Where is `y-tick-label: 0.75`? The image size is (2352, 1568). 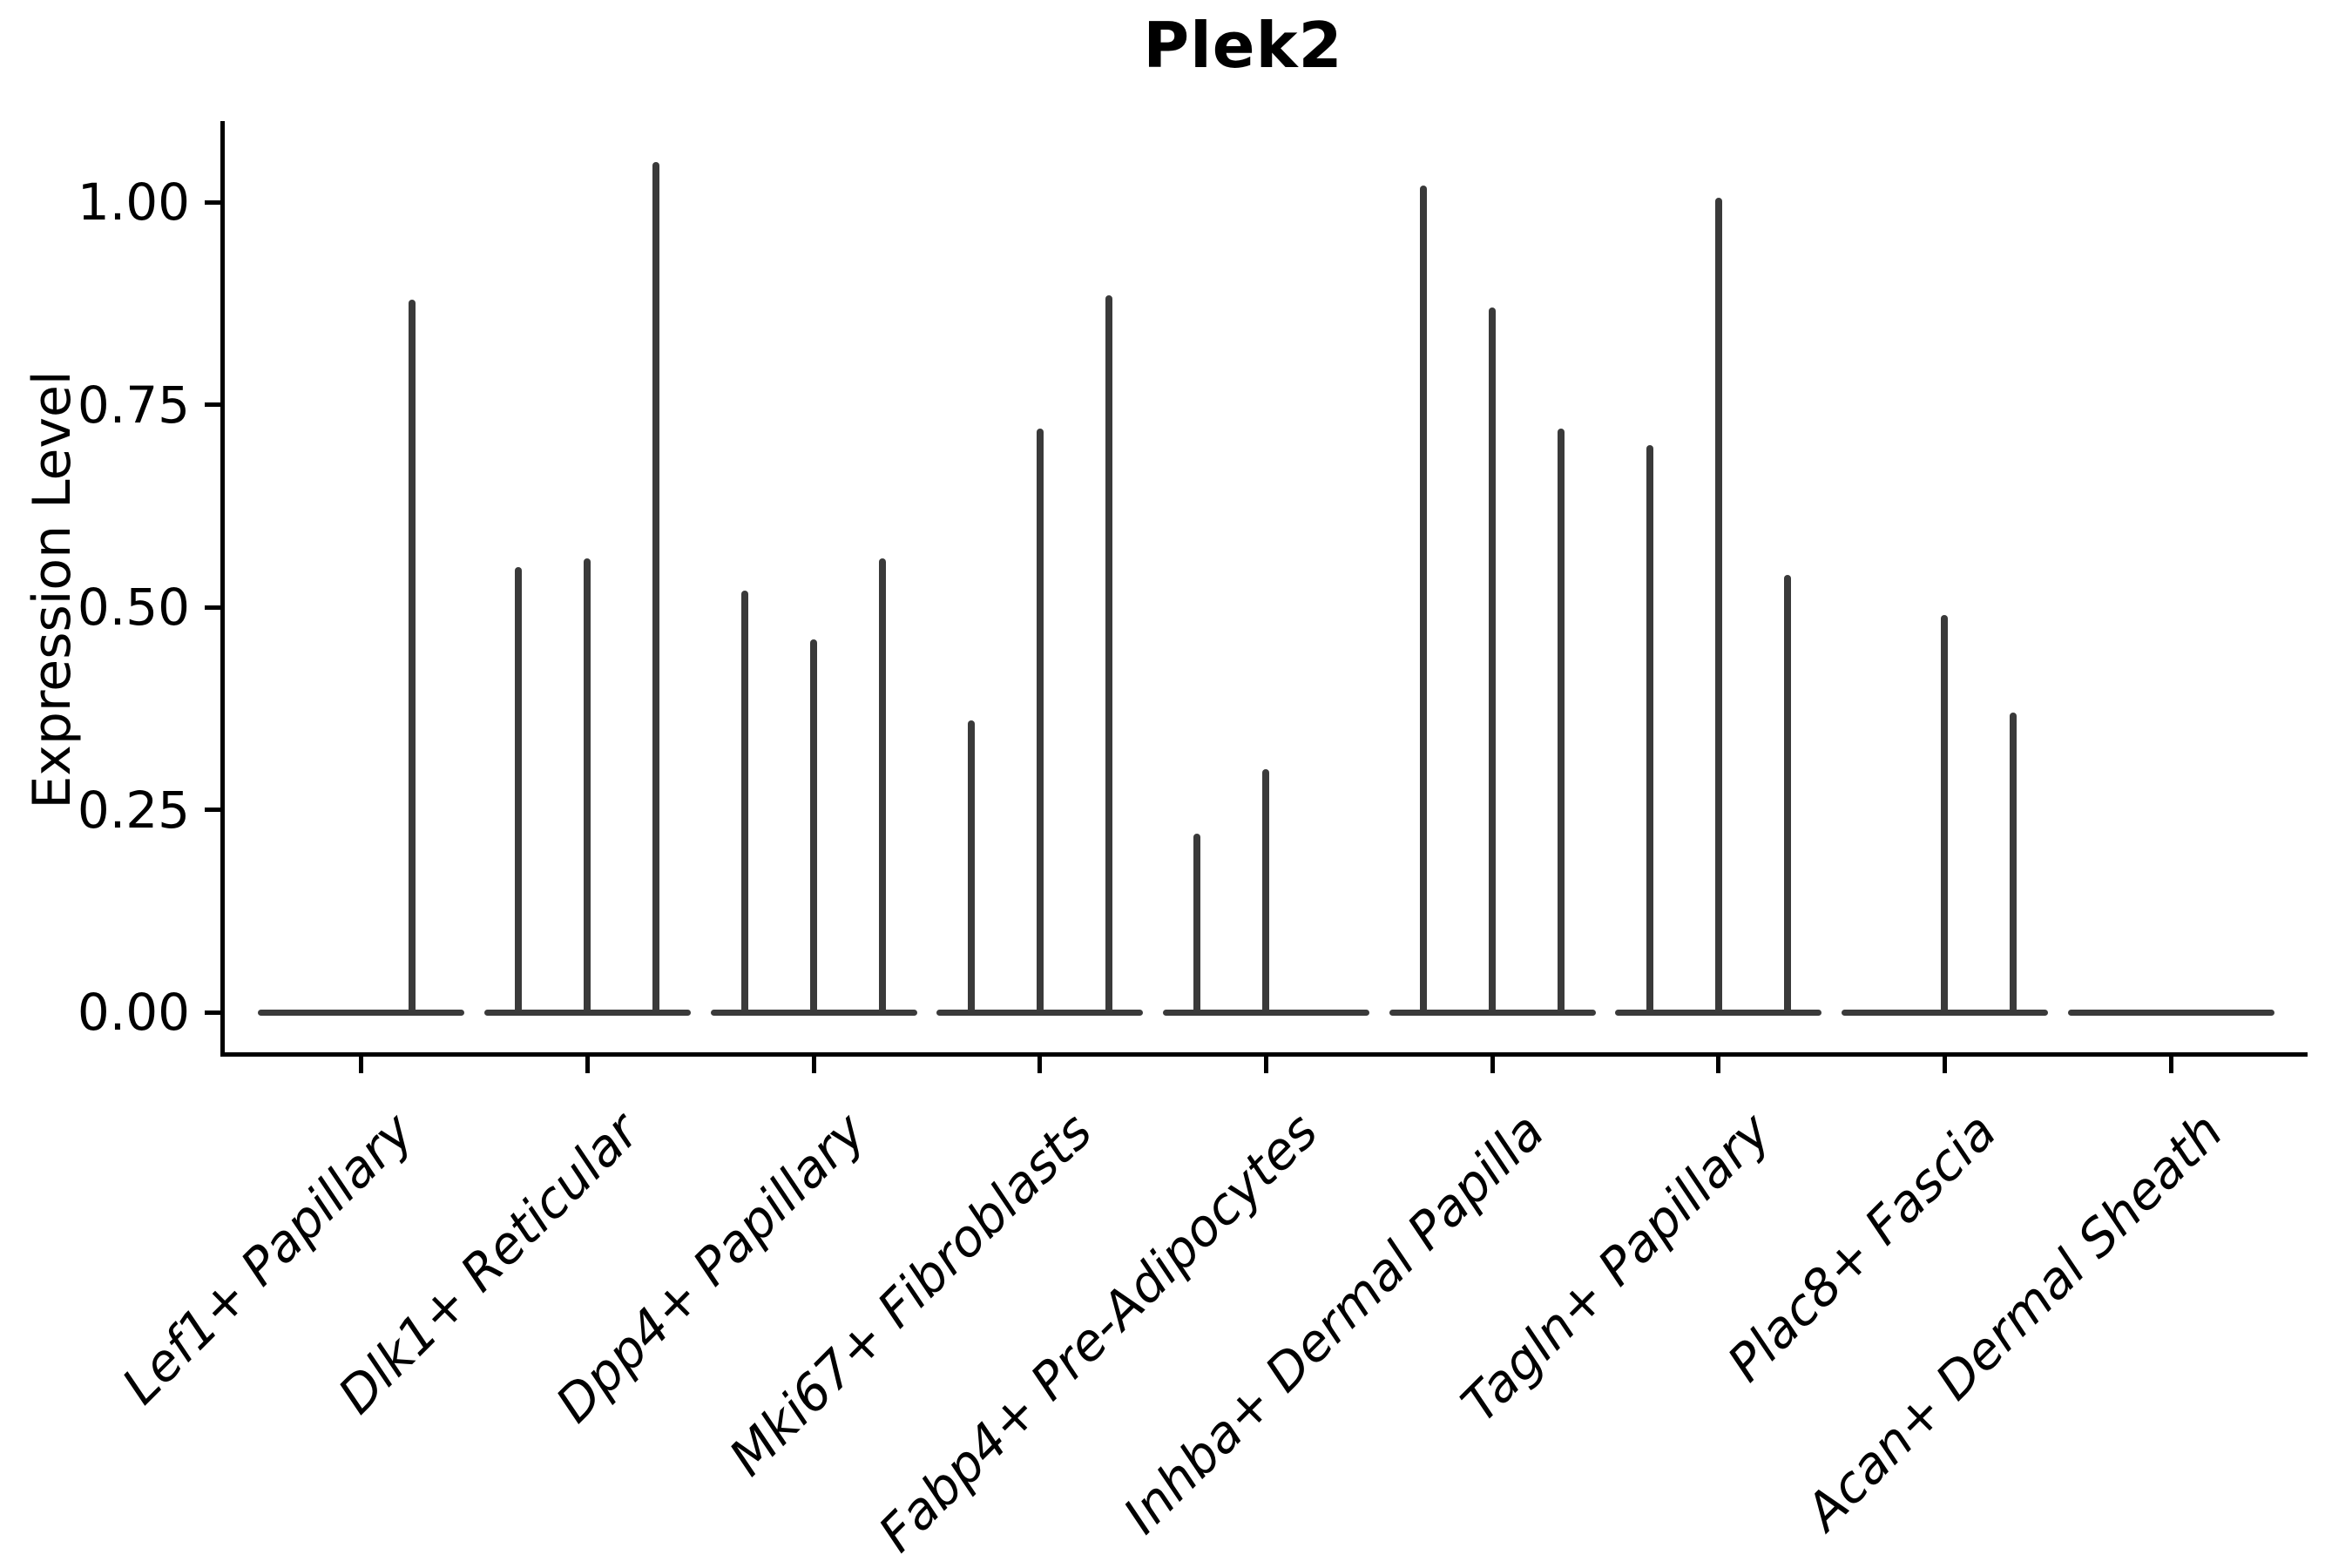
y-tick-label: 0.75 is located at coordinates (134, 405).